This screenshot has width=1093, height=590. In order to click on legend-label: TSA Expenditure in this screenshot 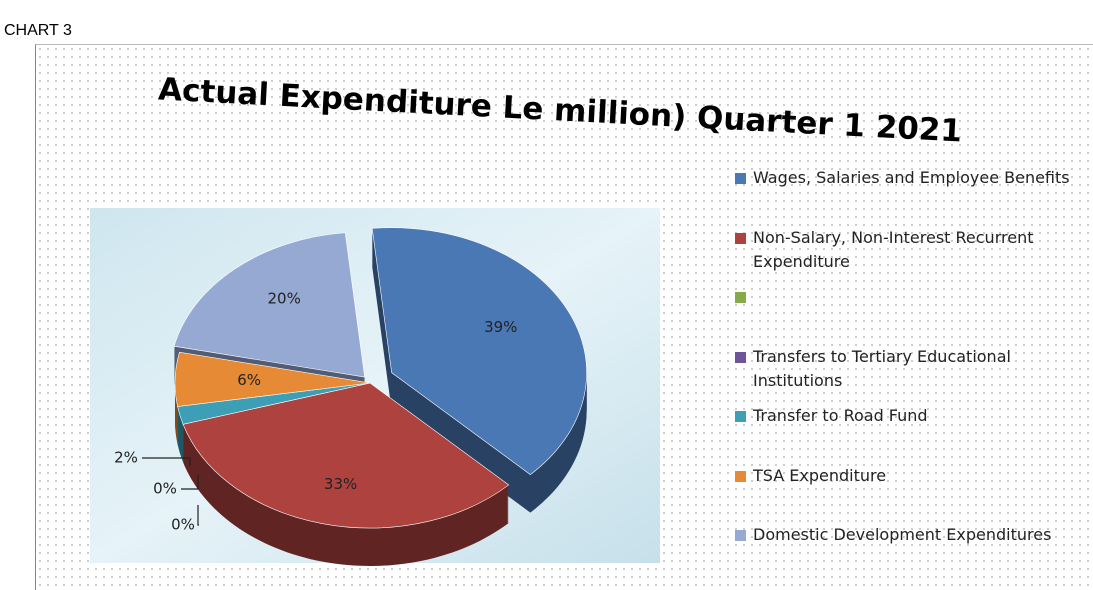, I will do `click(820, 475)`.